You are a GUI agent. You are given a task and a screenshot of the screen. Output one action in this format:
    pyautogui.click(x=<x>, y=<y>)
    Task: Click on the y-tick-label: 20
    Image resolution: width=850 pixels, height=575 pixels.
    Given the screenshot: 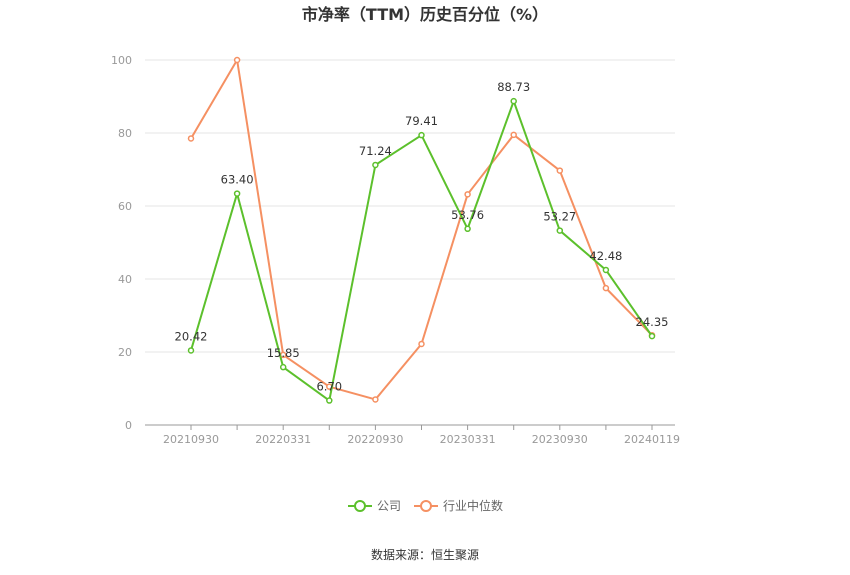 What is the action you would take?
    pyautogui.click(x=125, y=352)
    